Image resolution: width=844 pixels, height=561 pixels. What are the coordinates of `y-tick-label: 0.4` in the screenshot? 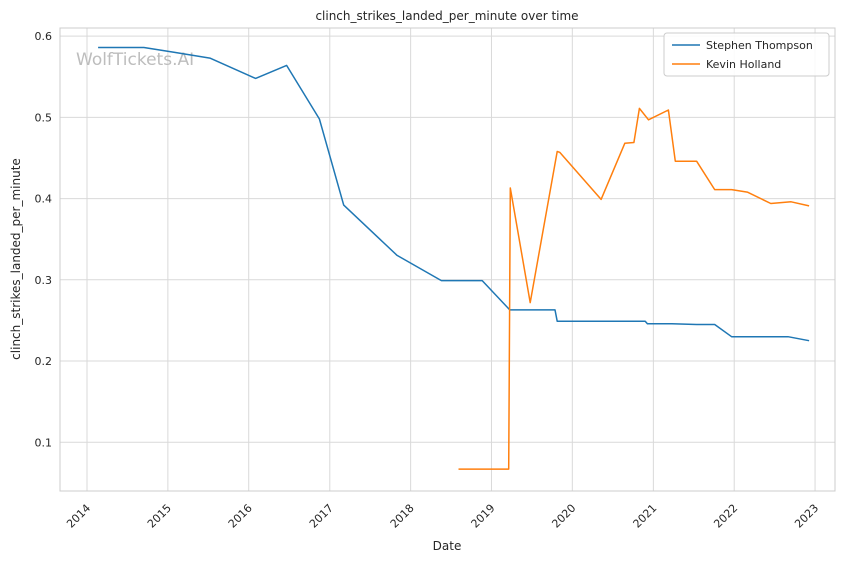 It's located at (44, 199).